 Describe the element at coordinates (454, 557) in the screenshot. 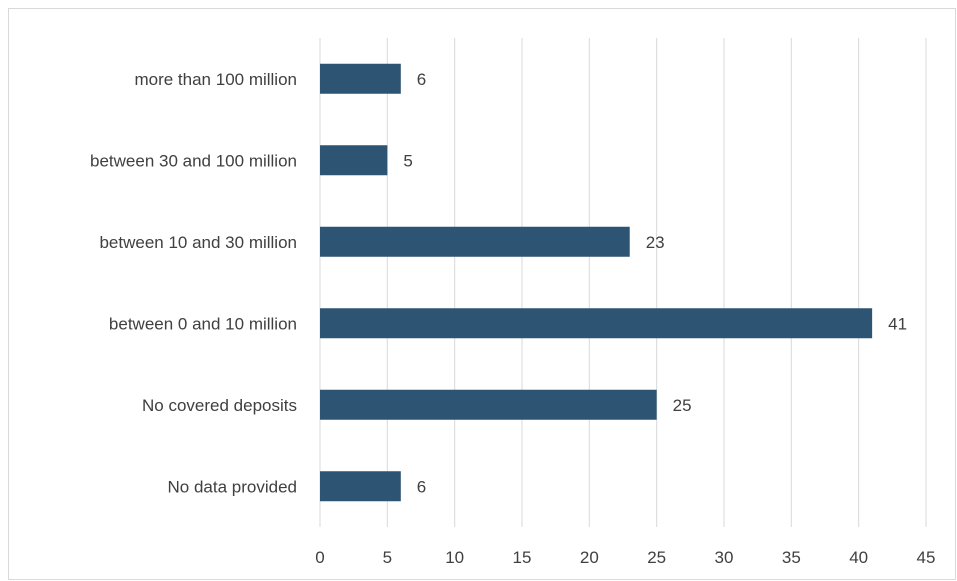

I see `x-tick-label: 10` at that location.